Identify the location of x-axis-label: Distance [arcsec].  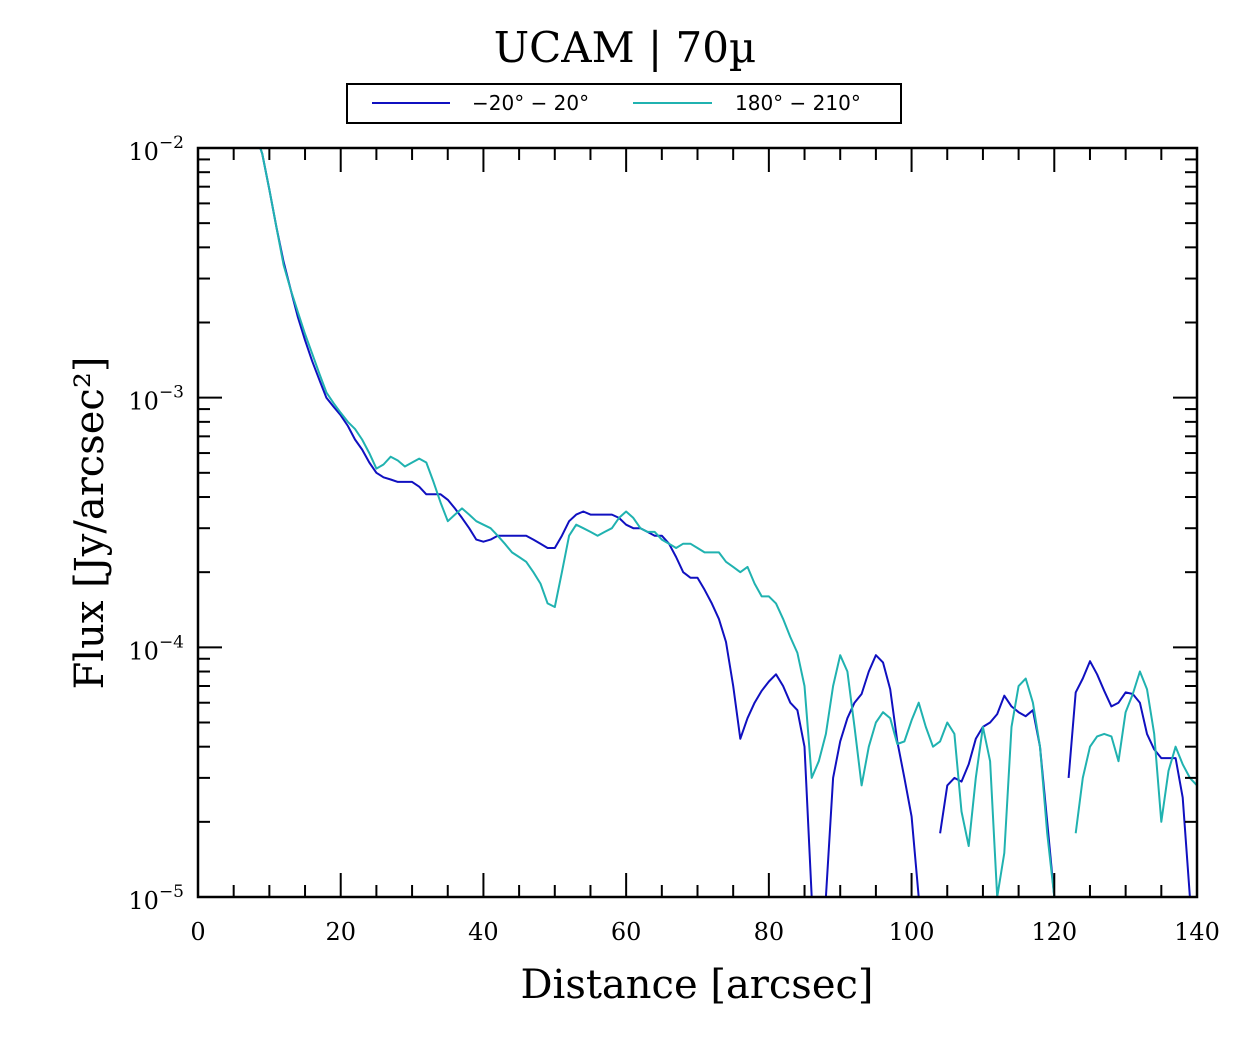
(696, 985).